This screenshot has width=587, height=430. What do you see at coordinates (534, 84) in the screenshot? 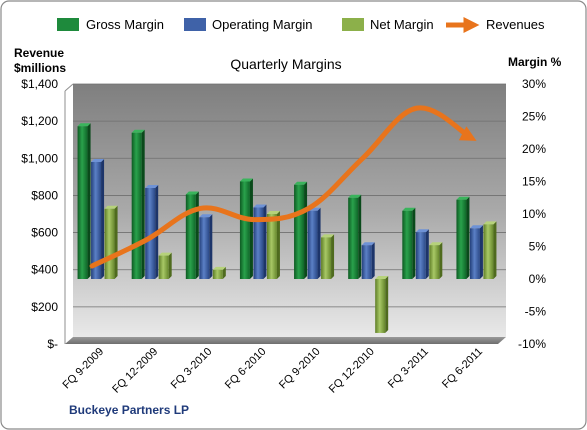
I see `right-tick-label: 30%` at bounding box center [534, 84].